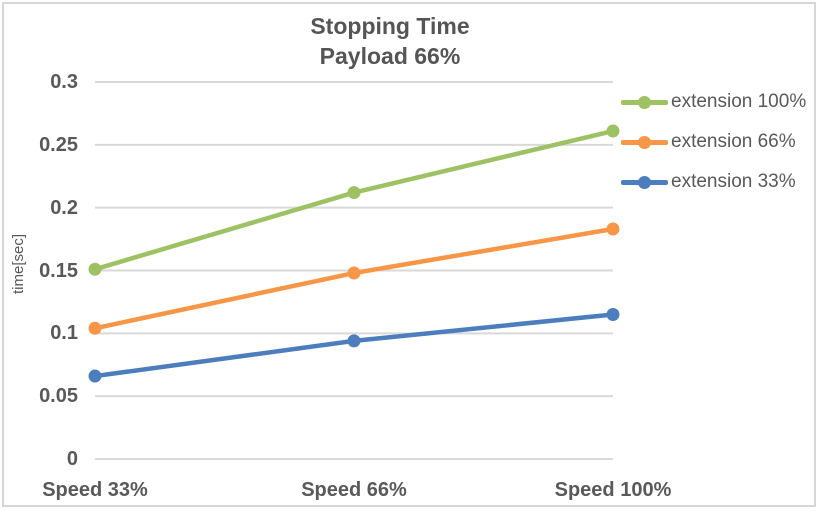 The height and width of the screenshot is (511, 819). What do you see at coordinates (390, 41) in the screenshot?
I see `chart-title: Stopping Time Payload 66%` at bounding box center [390, 41].